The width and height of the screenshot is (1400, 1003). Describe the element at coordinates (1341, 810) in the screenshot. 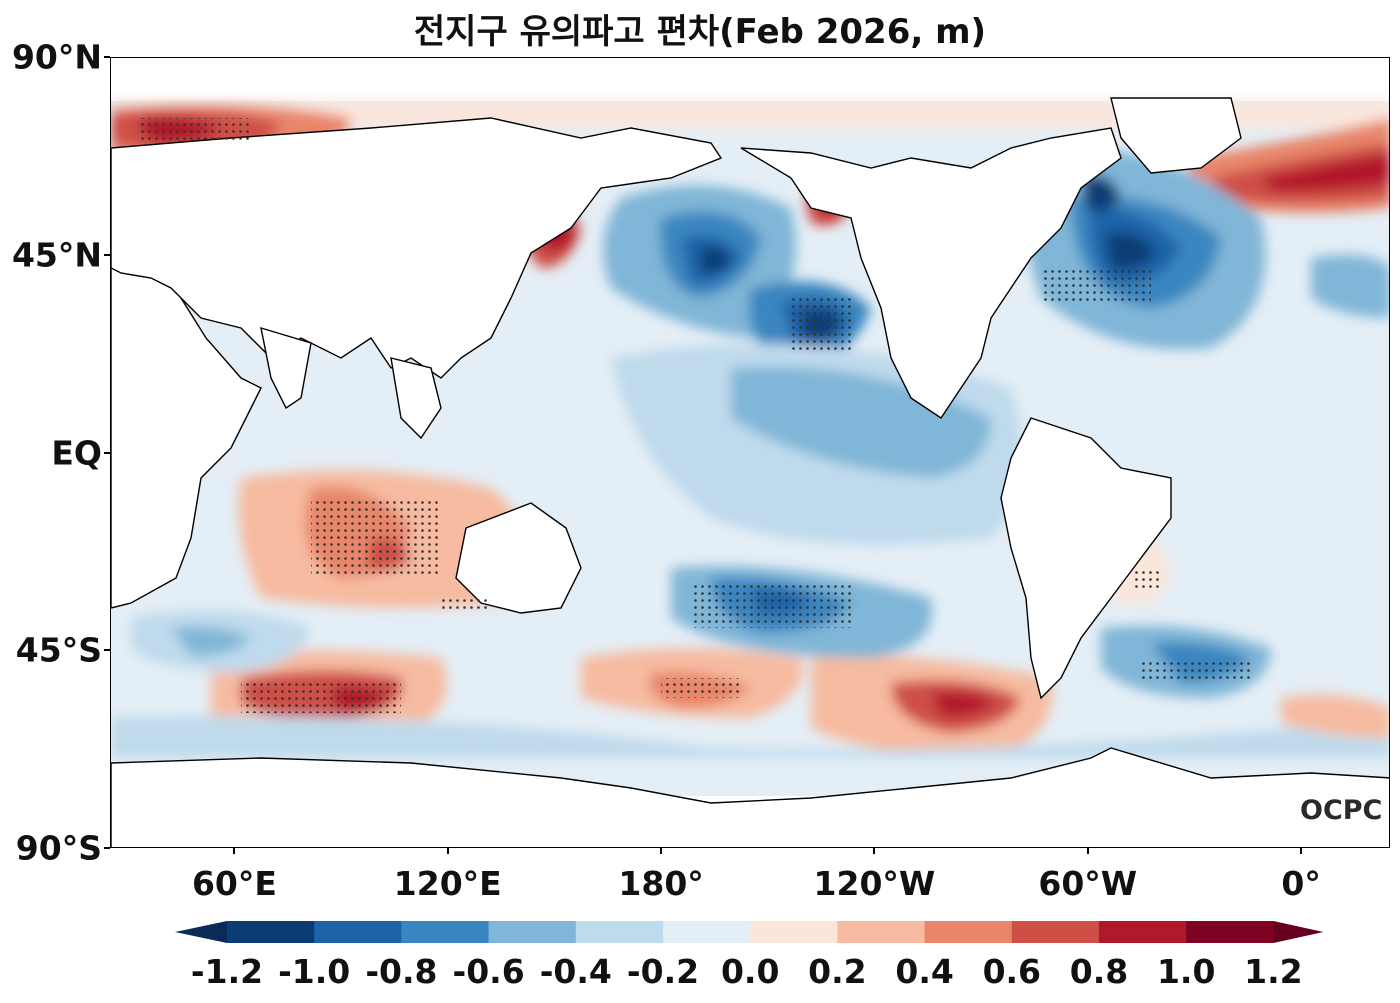

I see `ocpc-logo: OCPC` at that location.